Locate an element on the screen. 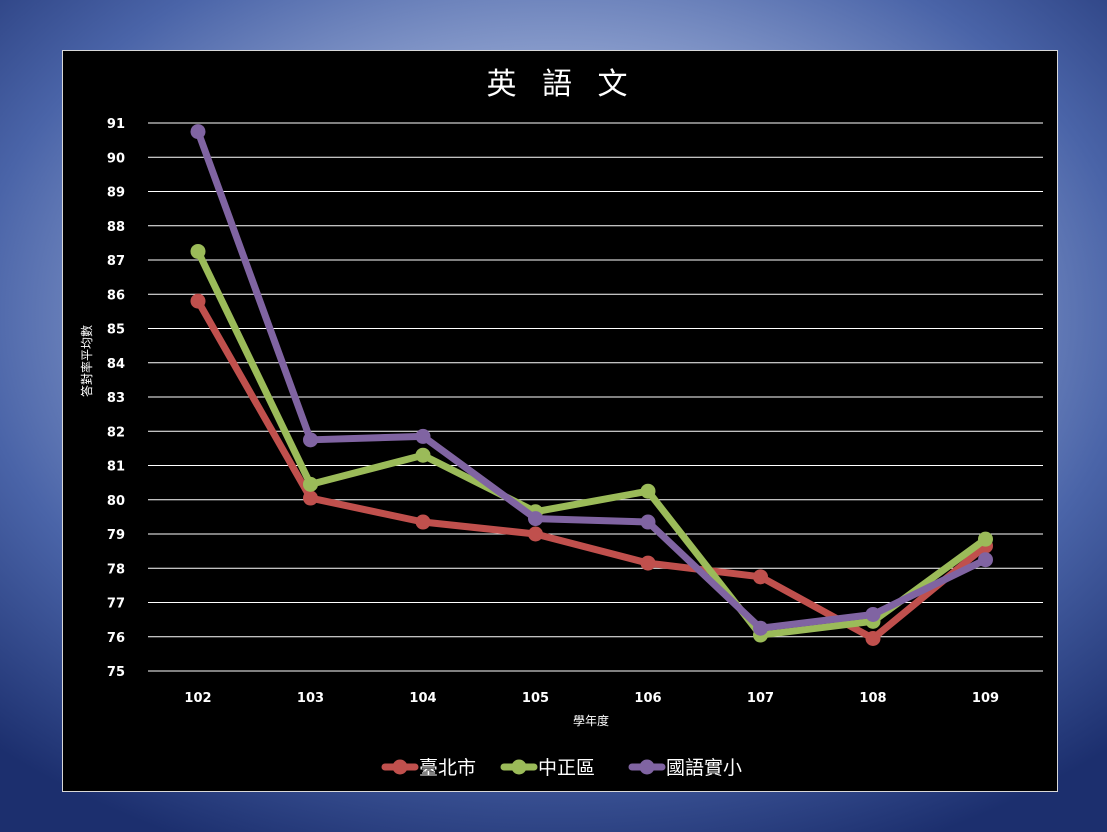 This screenshot has height=832, width=1107. y-tick-label: 86 is located at coordinates (116, 295).